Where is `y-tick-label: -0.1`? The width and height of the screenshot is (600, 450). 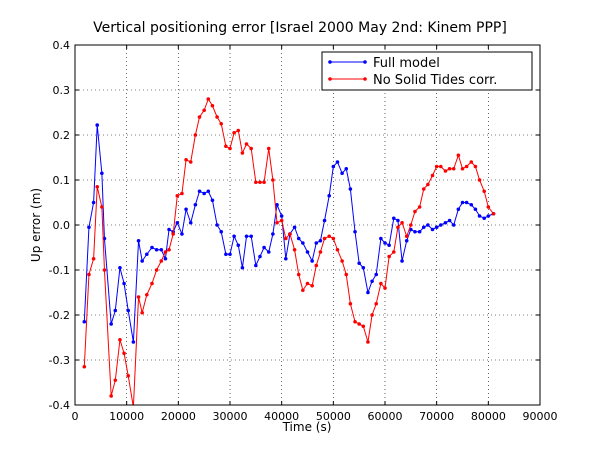 y-tick-label: -0.1 is located at coordinates (59, 270).